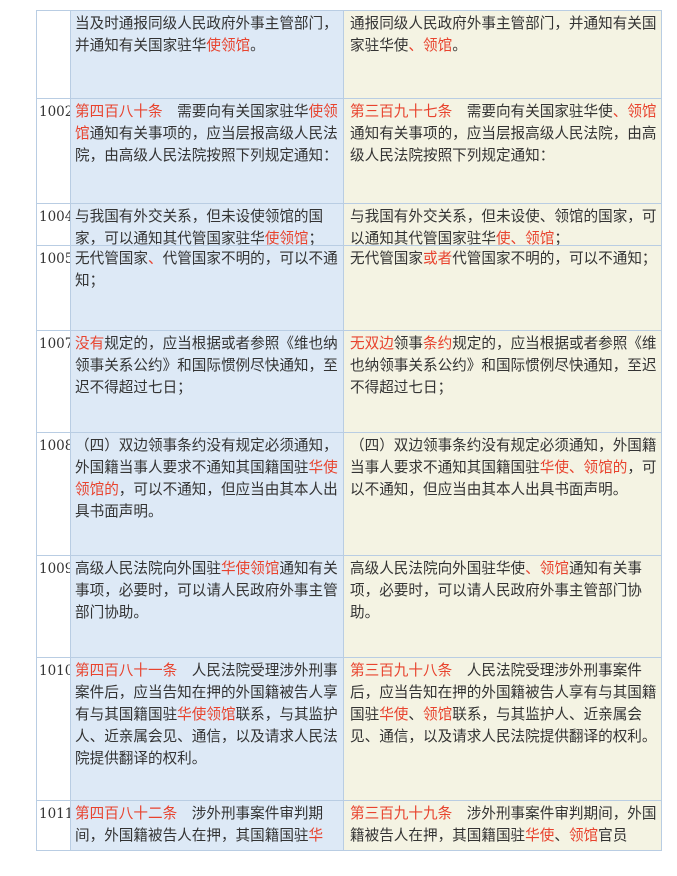 The image size is (677, 876). I want to click on left-text: 第四百八十二条 涉外刑事案件审判期间，外国籍被告人在押，其国籍国驻华, so click(206, 825).